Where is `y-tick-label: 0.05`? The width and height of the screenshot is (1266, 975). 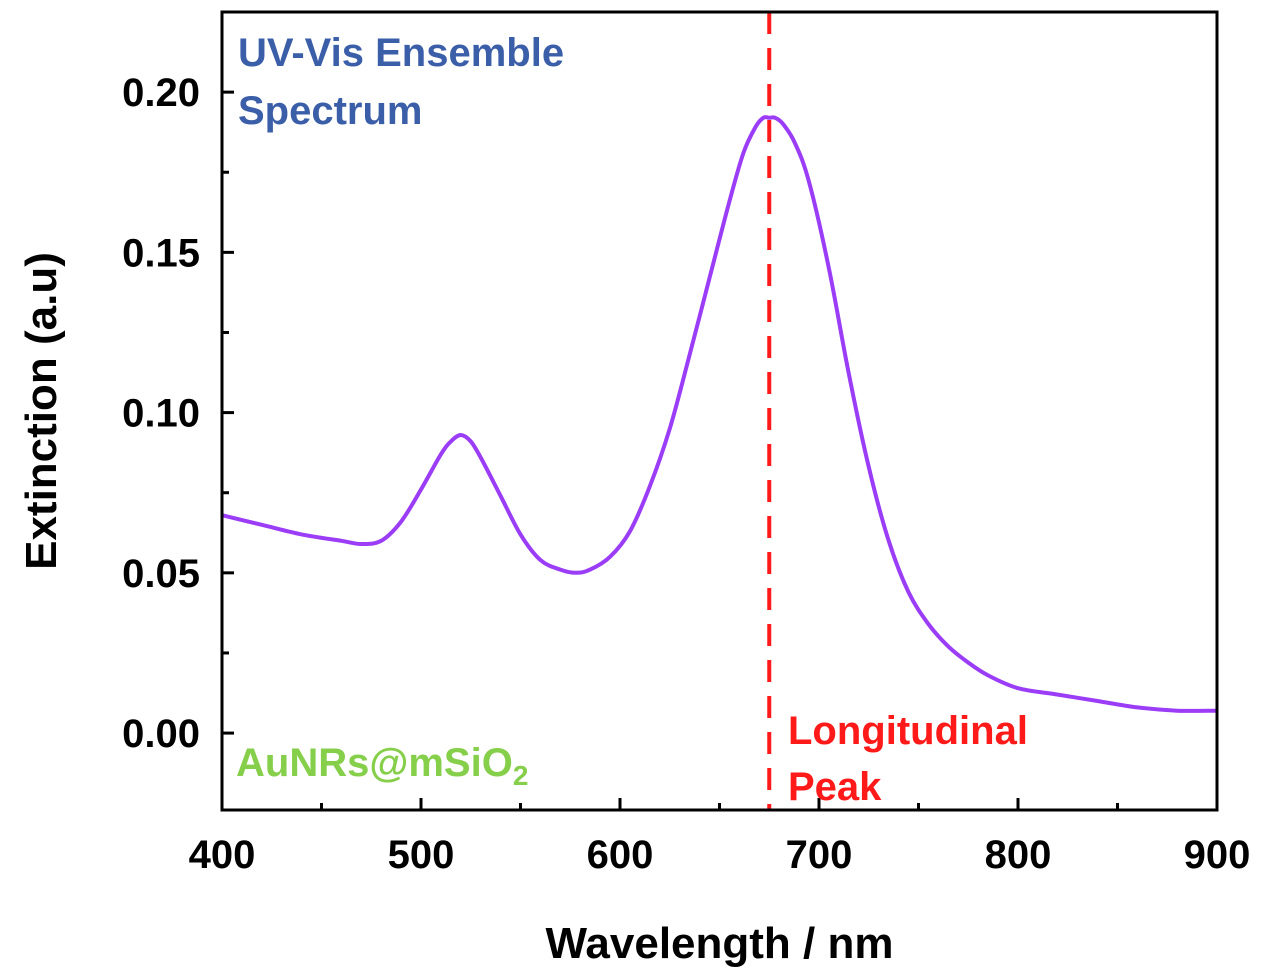
y-tick-label: 0.05 is located at coordinates (161, 574).